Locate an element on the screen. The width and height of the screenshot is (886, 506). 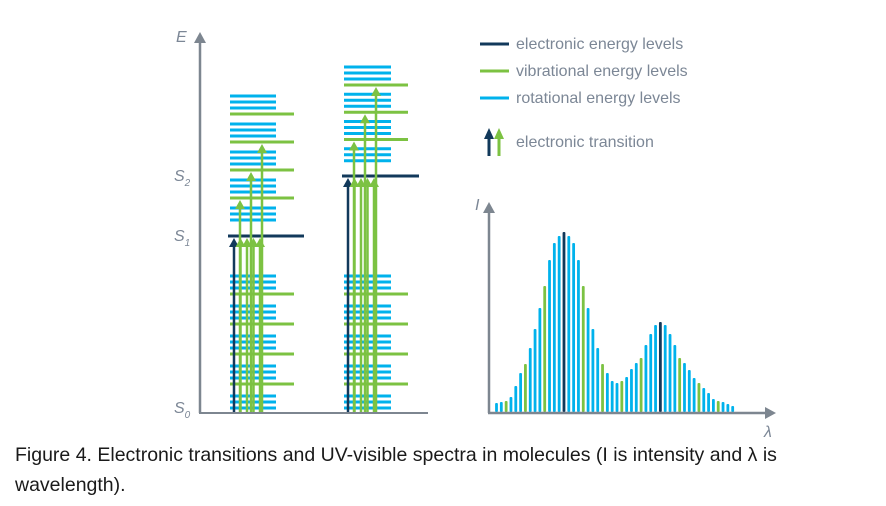
state-label-s1: S1 is located at coordinates (182, 238).